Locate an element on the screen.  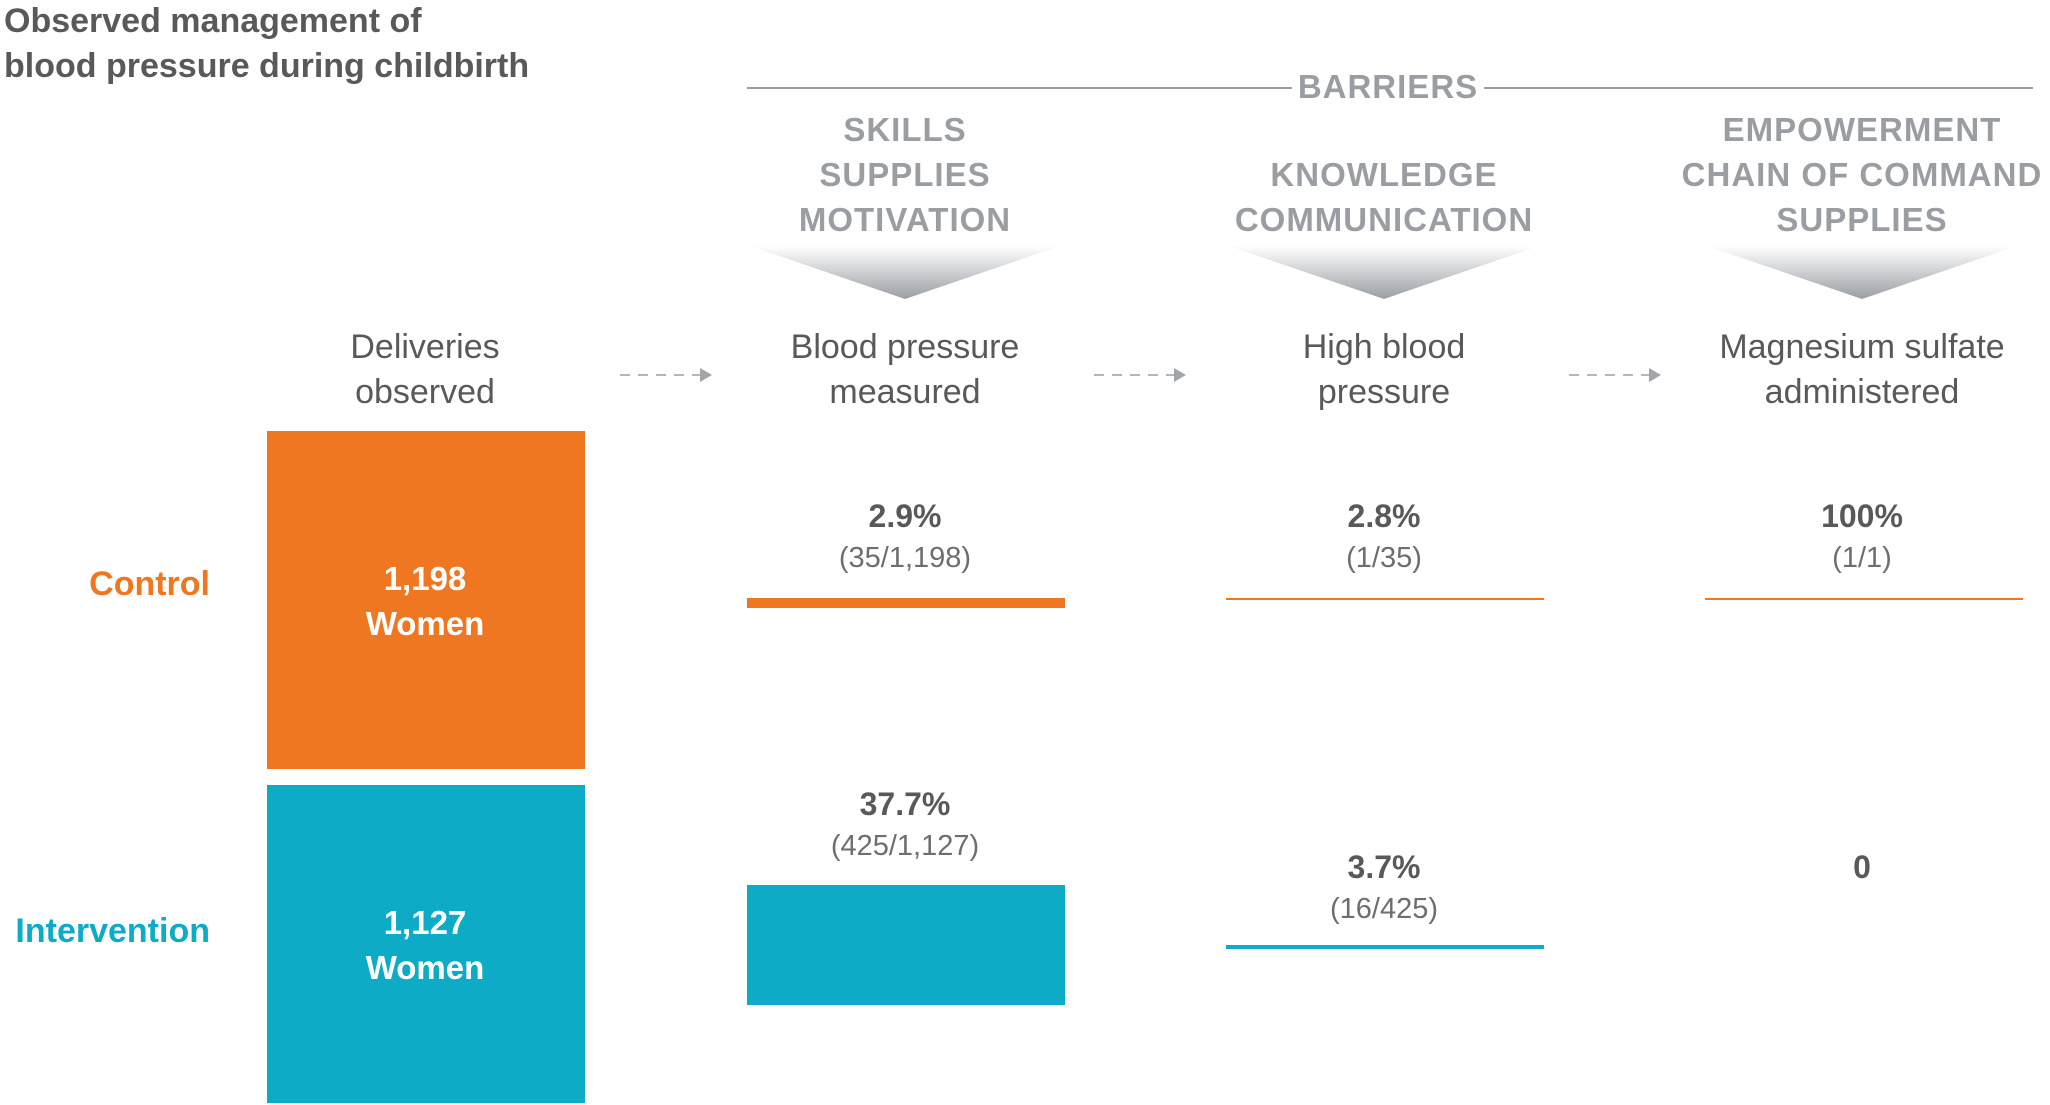
stage-label: Deliveries is located at coordinates (424, 347).